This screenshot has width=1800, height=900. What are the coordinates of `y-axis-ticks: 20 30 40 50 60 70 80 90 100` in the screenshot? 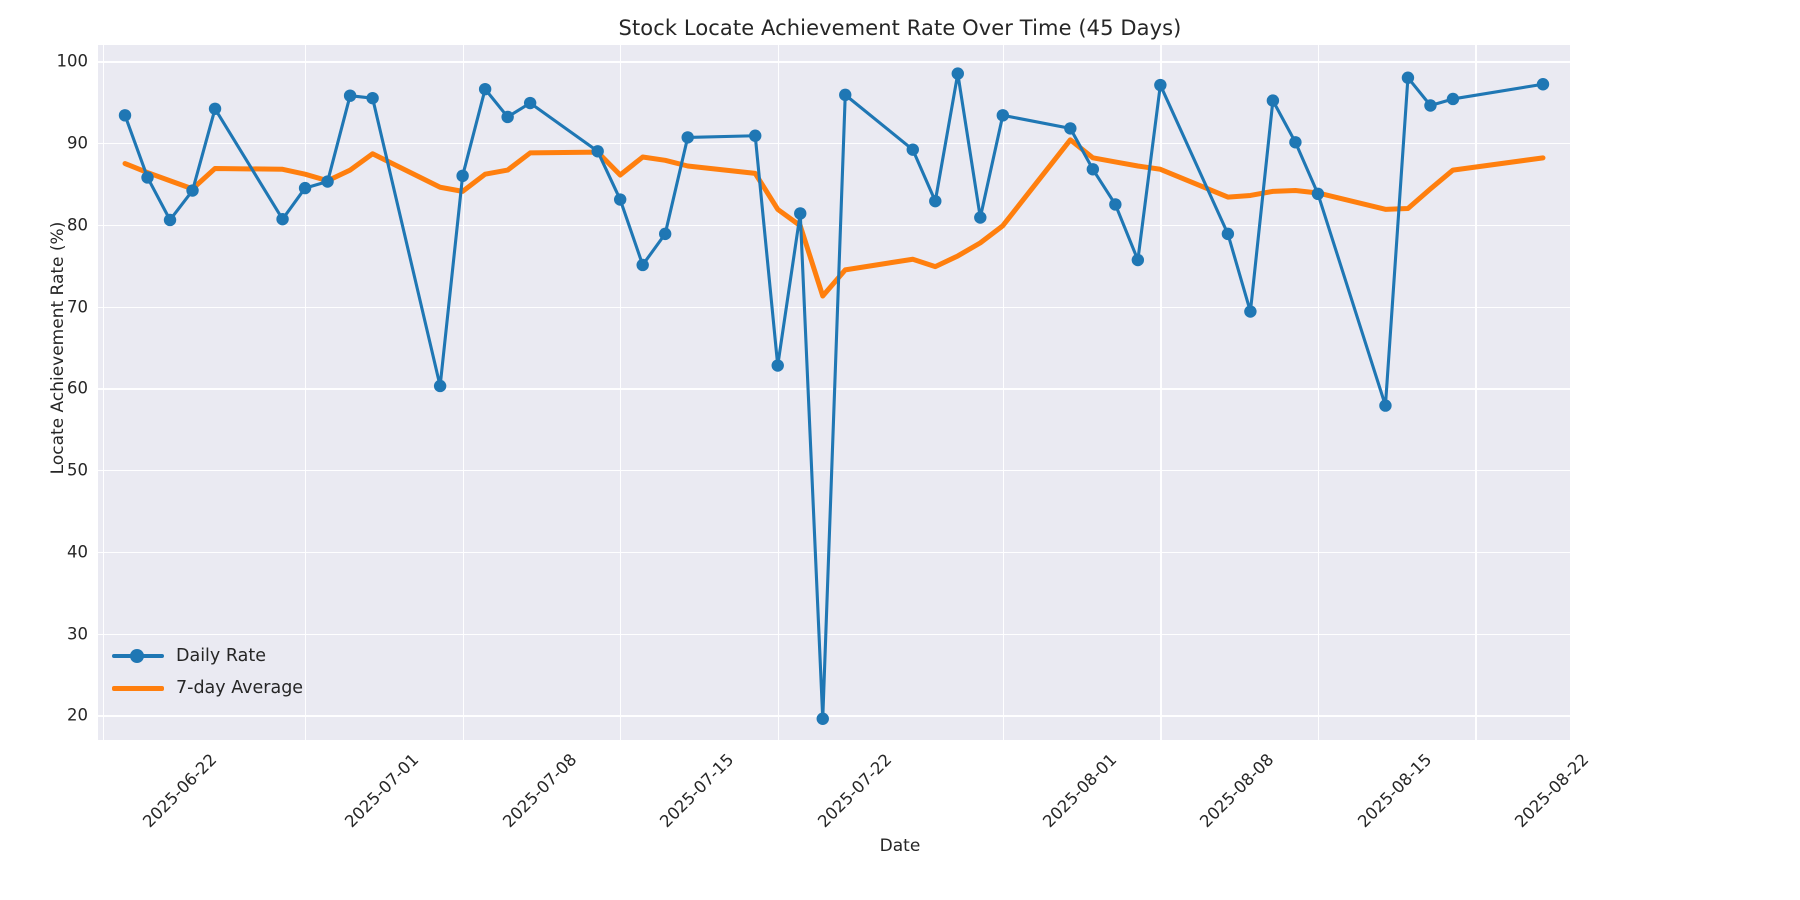 It's located at (49, 392).